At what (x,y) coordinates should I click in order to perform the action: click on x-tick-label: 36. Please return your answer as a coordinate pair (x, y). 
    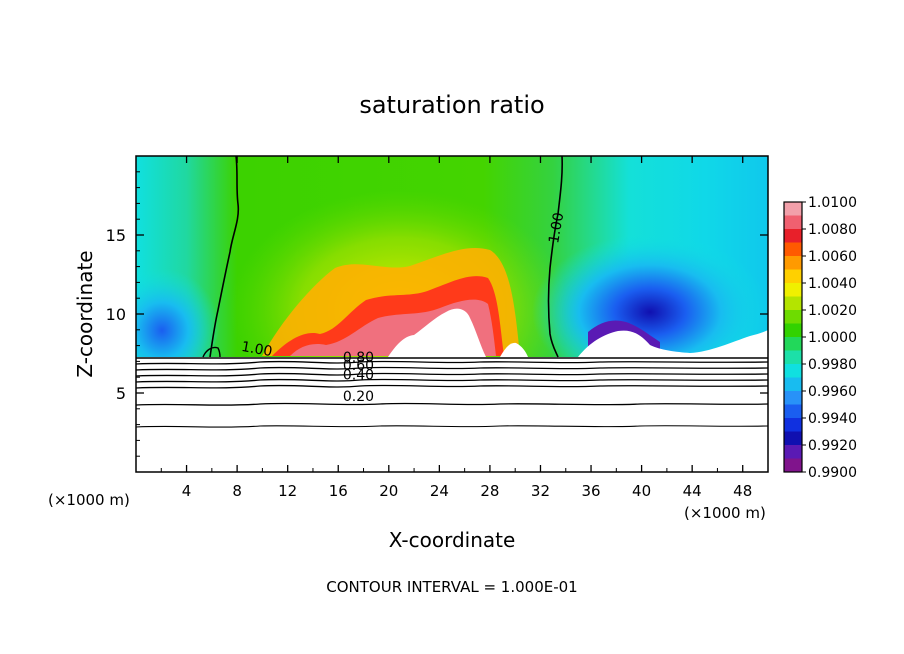
    Looking at the image, I should click on (590, 491).